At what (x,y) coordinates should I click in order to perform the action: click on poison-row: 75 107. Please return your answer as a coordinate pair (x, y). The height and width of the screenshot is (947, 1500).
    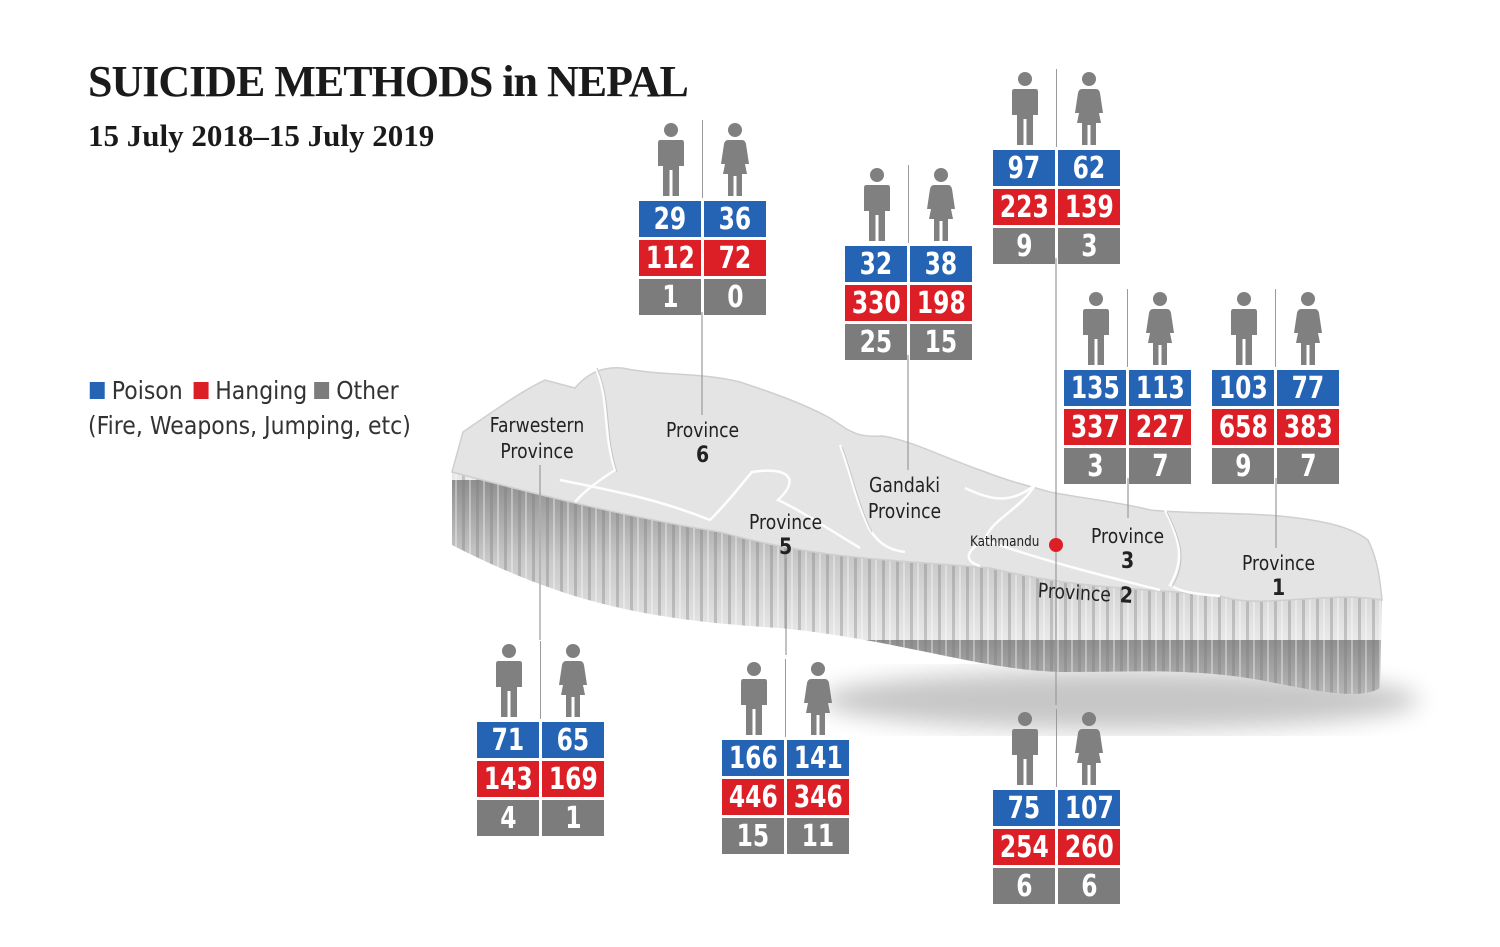
    Looking at the image, I should click on (1057, 808).